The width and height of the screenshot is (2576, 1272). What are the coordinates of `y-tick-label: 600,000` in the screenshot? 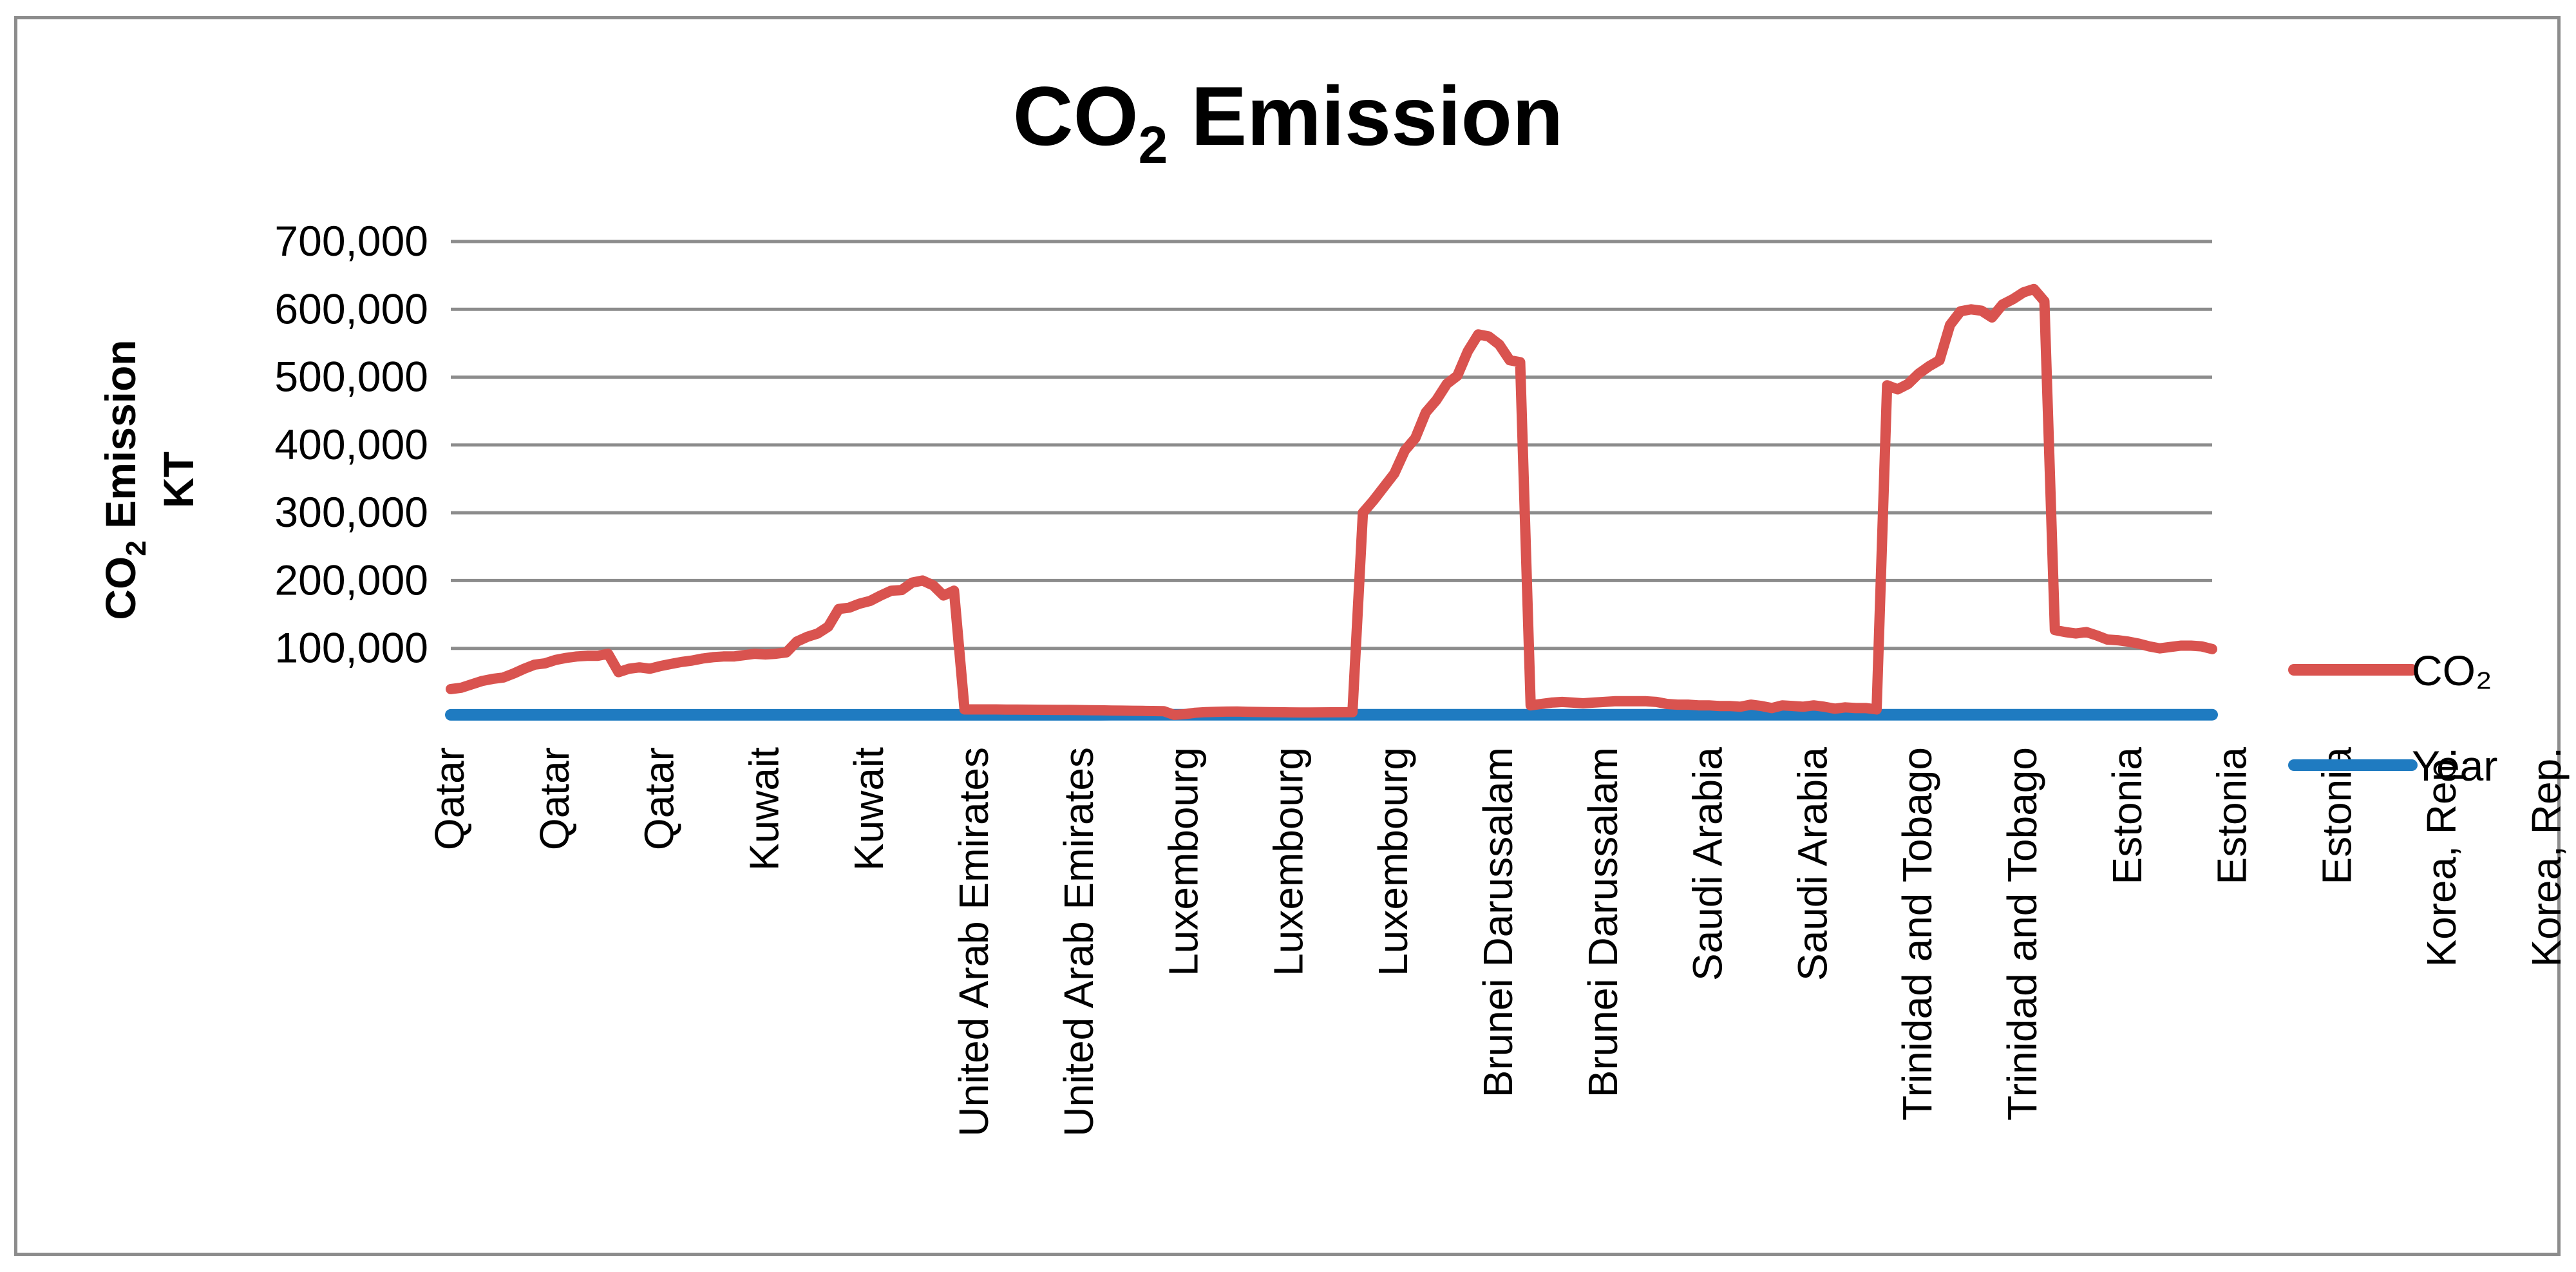 It's located at (351, 308).